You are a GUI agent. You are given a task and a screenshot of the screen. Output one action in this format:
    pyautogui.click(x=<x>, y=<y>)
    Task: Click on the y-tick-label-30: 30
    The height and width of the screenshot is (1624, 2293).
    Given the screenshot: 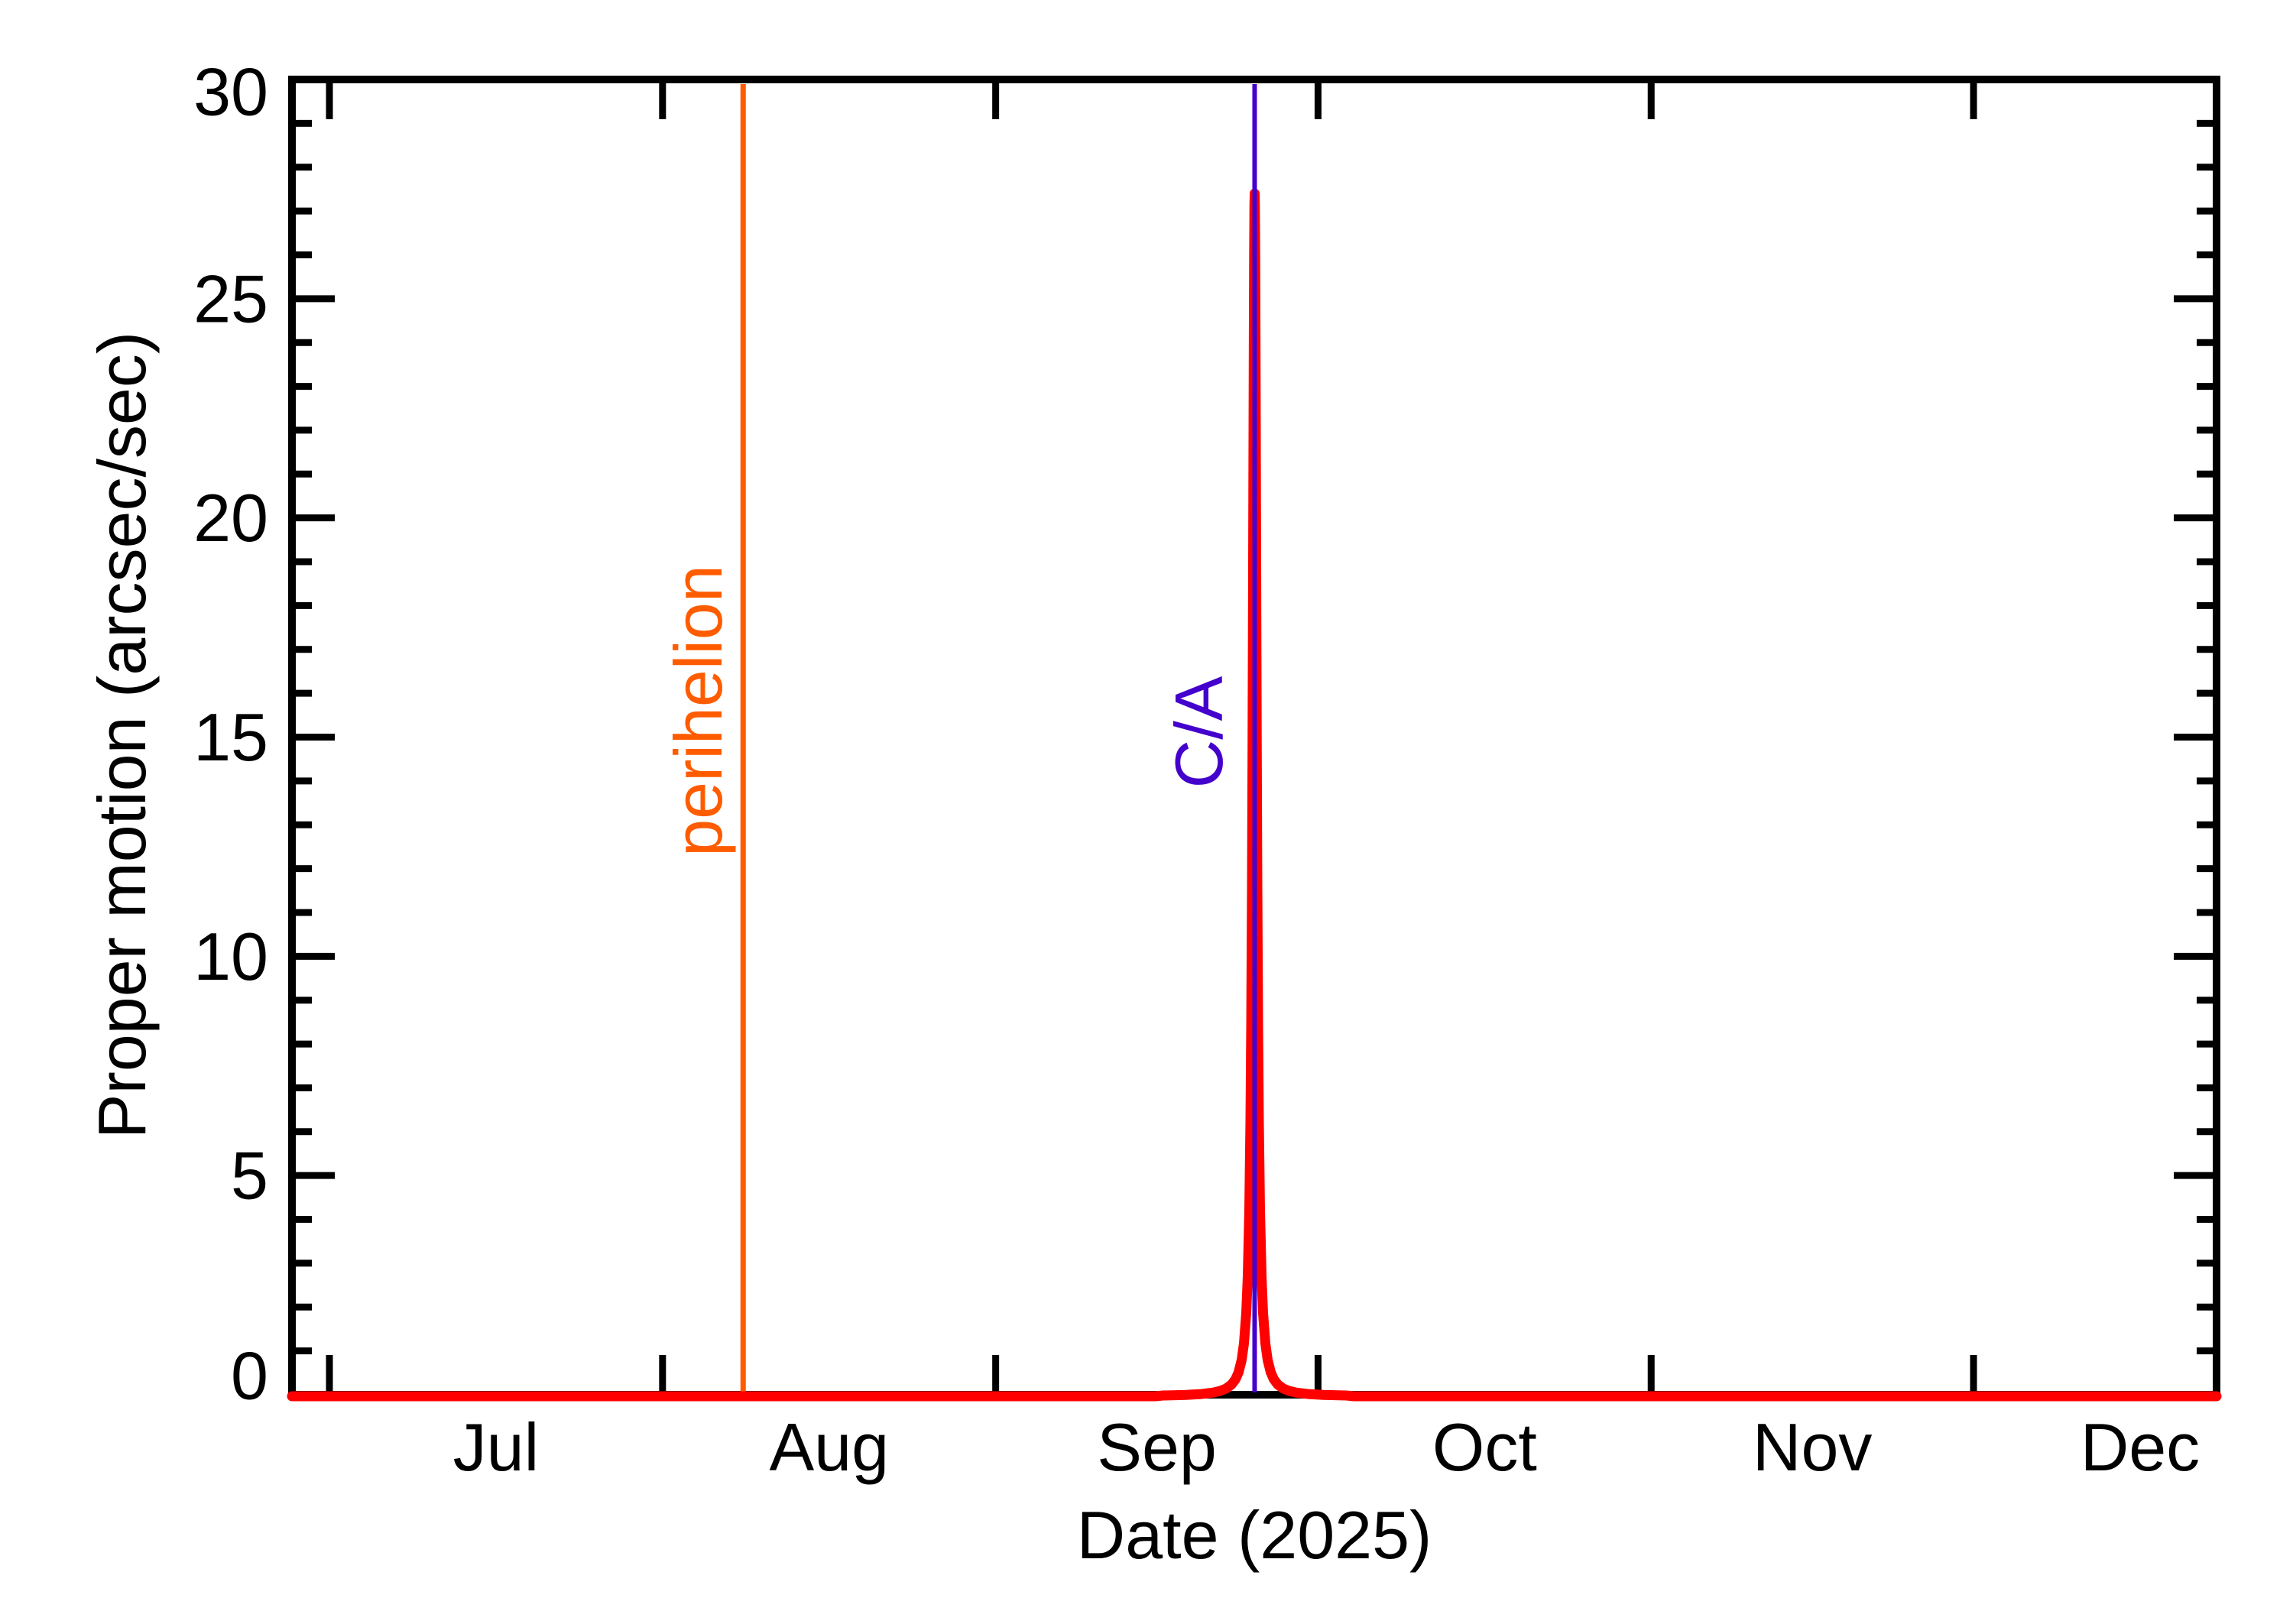 What is the action you would take?
    pyautogui.click(x=231, y=92)
    